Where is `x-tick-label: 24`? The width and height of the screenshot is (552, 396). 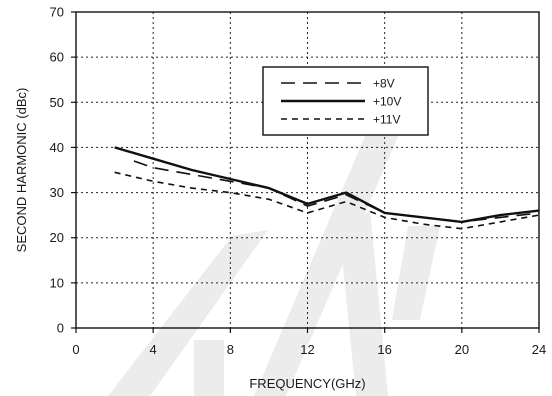
x-tick-label: 24 is located at coordinates (539, 349).